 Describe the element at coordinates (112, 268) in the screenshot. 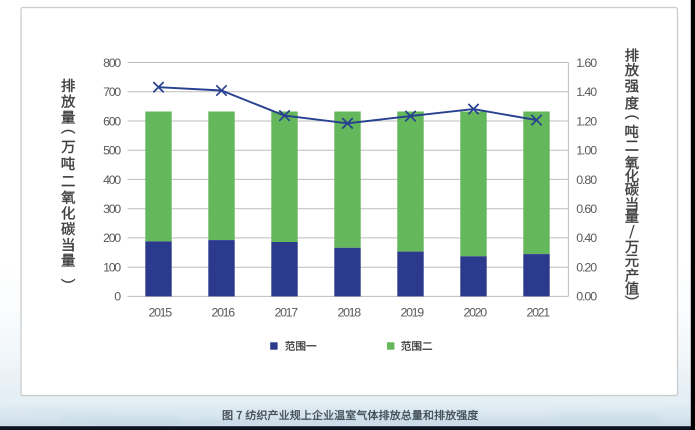

I see `svg-text: 100` at that location.